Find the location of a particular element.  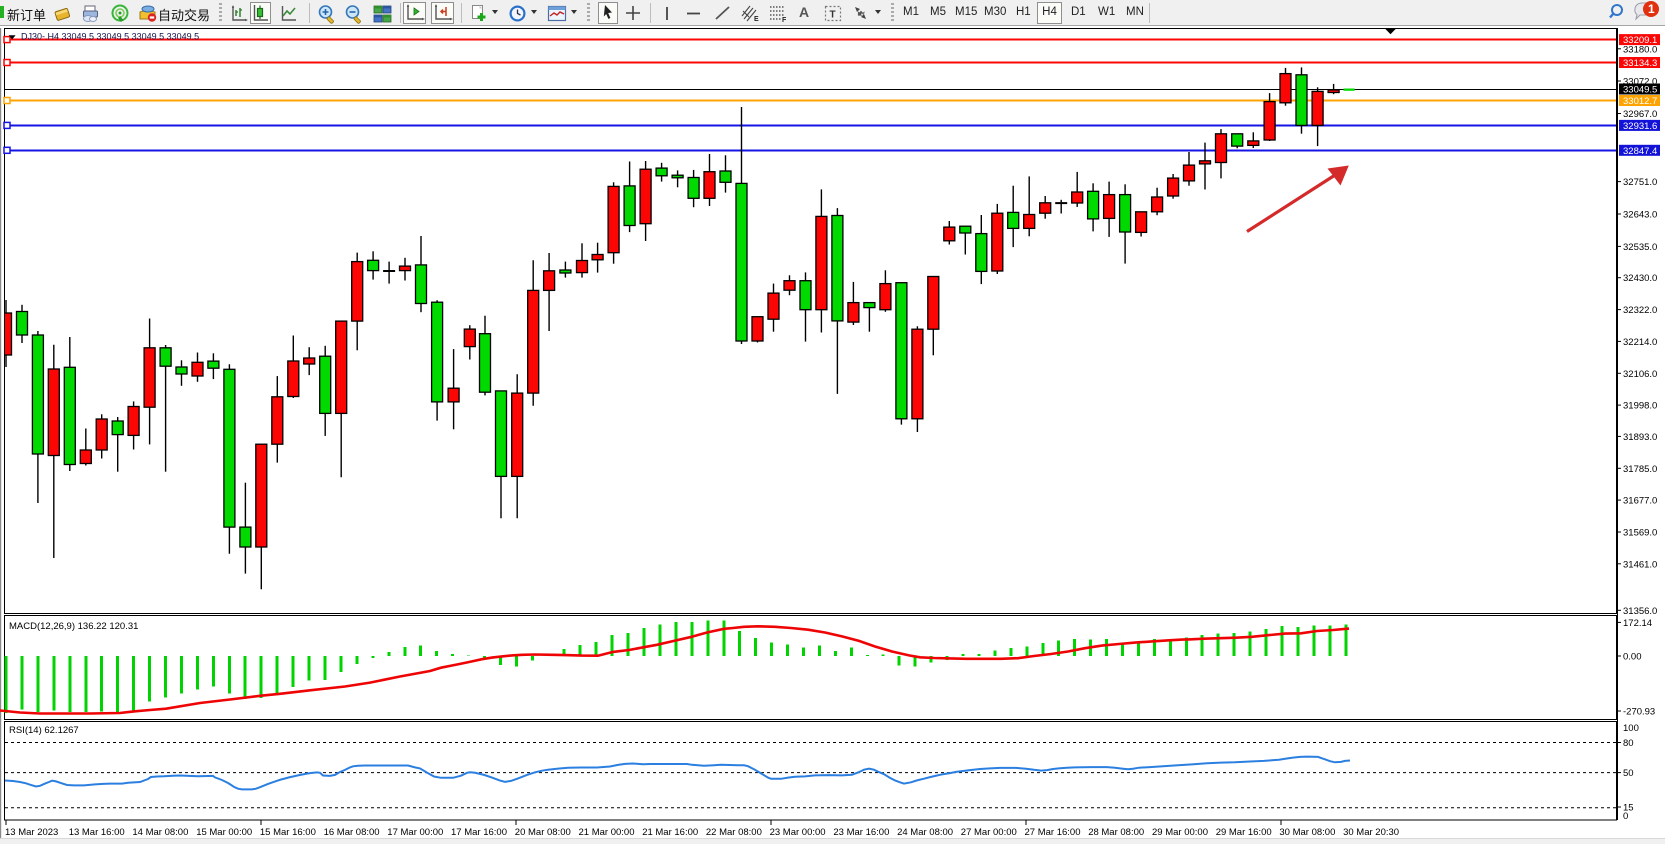

svg-text: 29 Mar 00:00 is located at coordinates (1180, 832).